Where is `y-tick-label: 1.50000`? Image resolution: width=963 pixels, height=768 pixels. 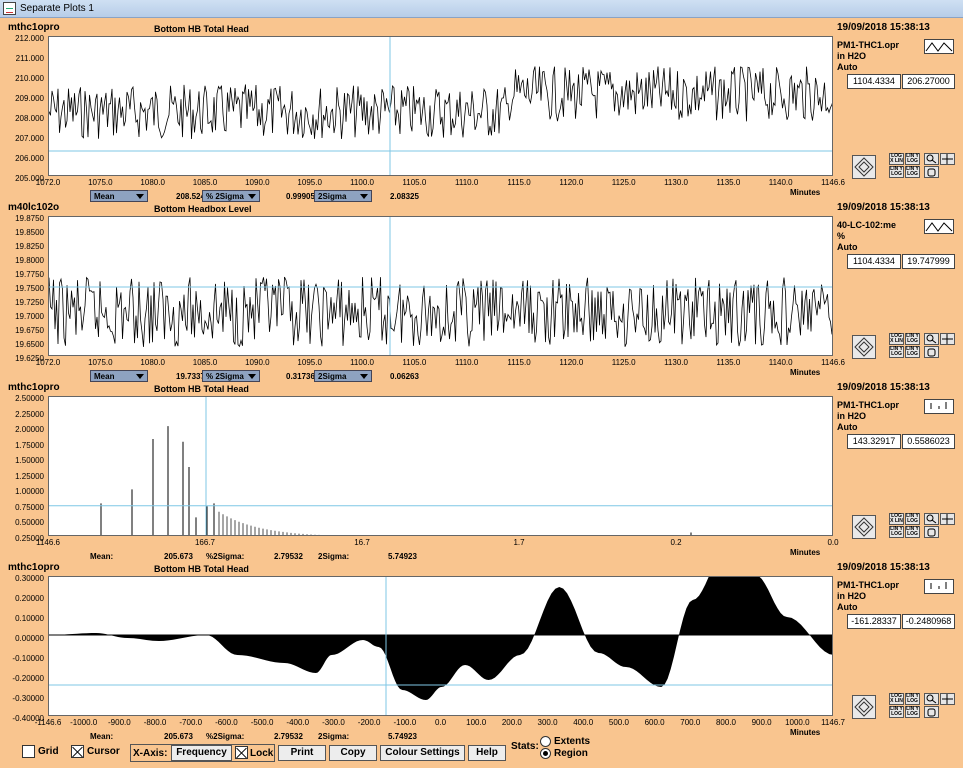 y-tick-label: 1.50000 is located at coordinates (29, 461).